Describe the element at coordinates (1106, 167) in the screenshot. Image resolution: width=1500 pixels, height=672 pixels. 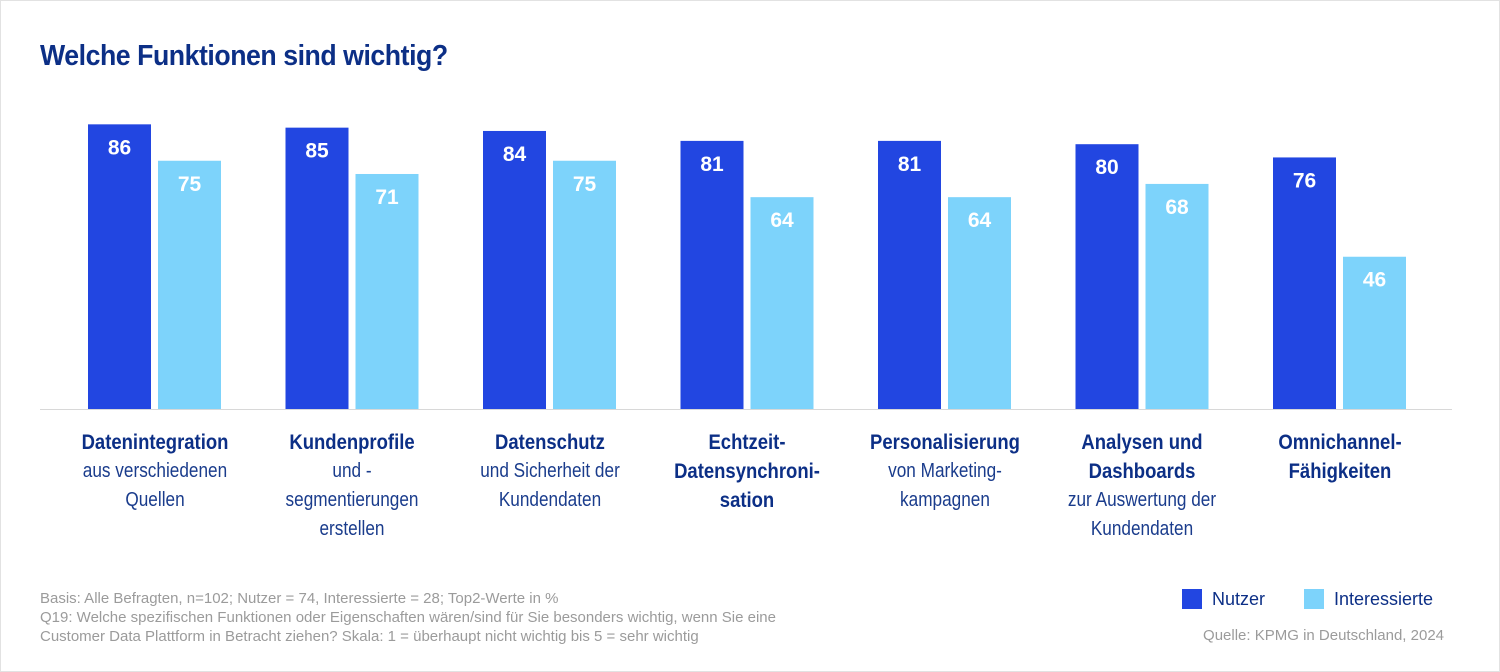
I see `bar-value-nutzer-6: 80` at that location.